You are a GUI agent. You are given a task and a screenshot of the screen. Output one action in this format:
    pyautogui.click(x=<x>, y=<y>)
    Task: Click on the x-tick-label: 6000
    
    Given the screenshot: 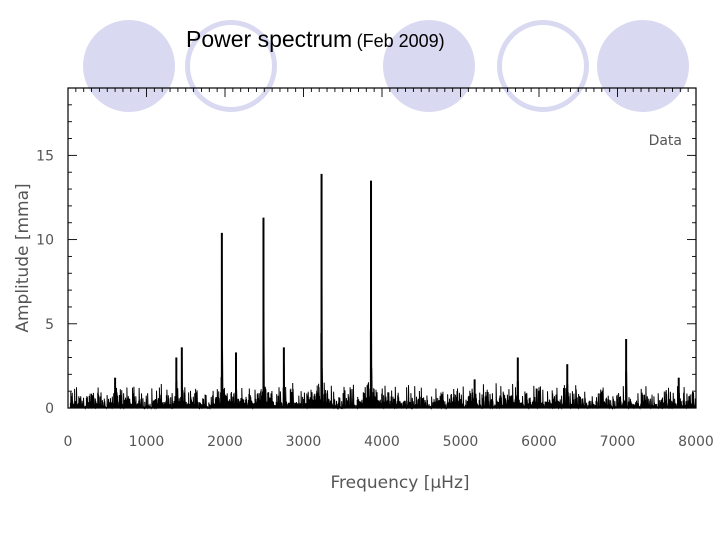 What is the action you would take?
    pyautogui.click(x=539, y=442)
    